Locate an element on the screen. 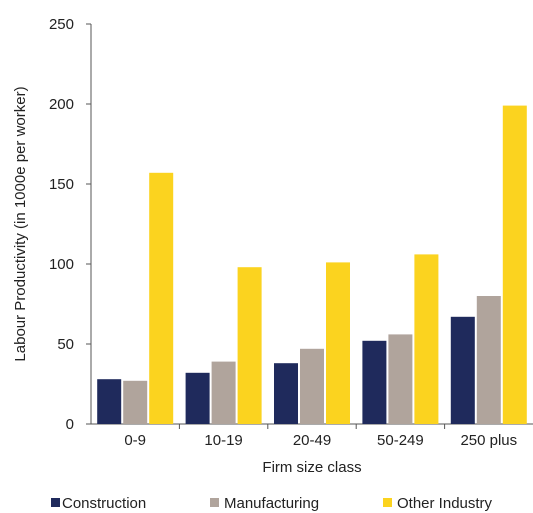  y-tick-label: 50 is located at coordinates (65, 344).